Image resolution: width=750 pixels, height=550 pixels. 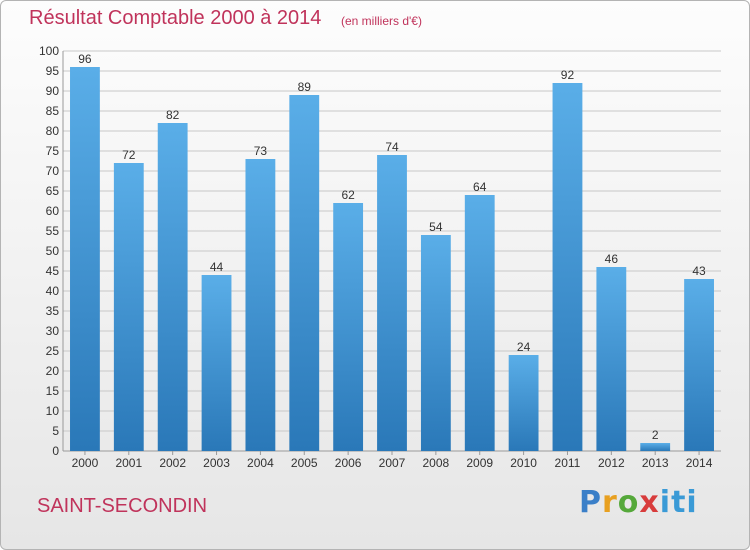 I want to click on y-tick-label: 50, so click(x=53, y=251).